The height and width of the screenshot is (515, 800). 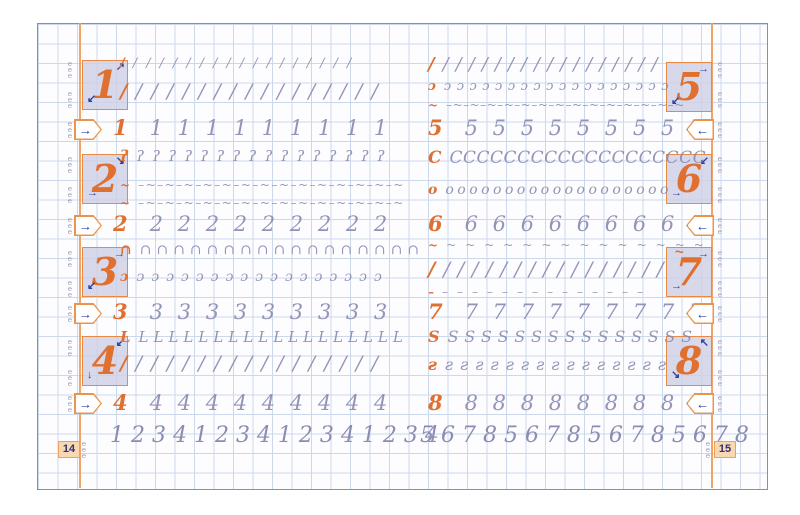 I want to click on example-digit: 7, so click(x=435, y=311).